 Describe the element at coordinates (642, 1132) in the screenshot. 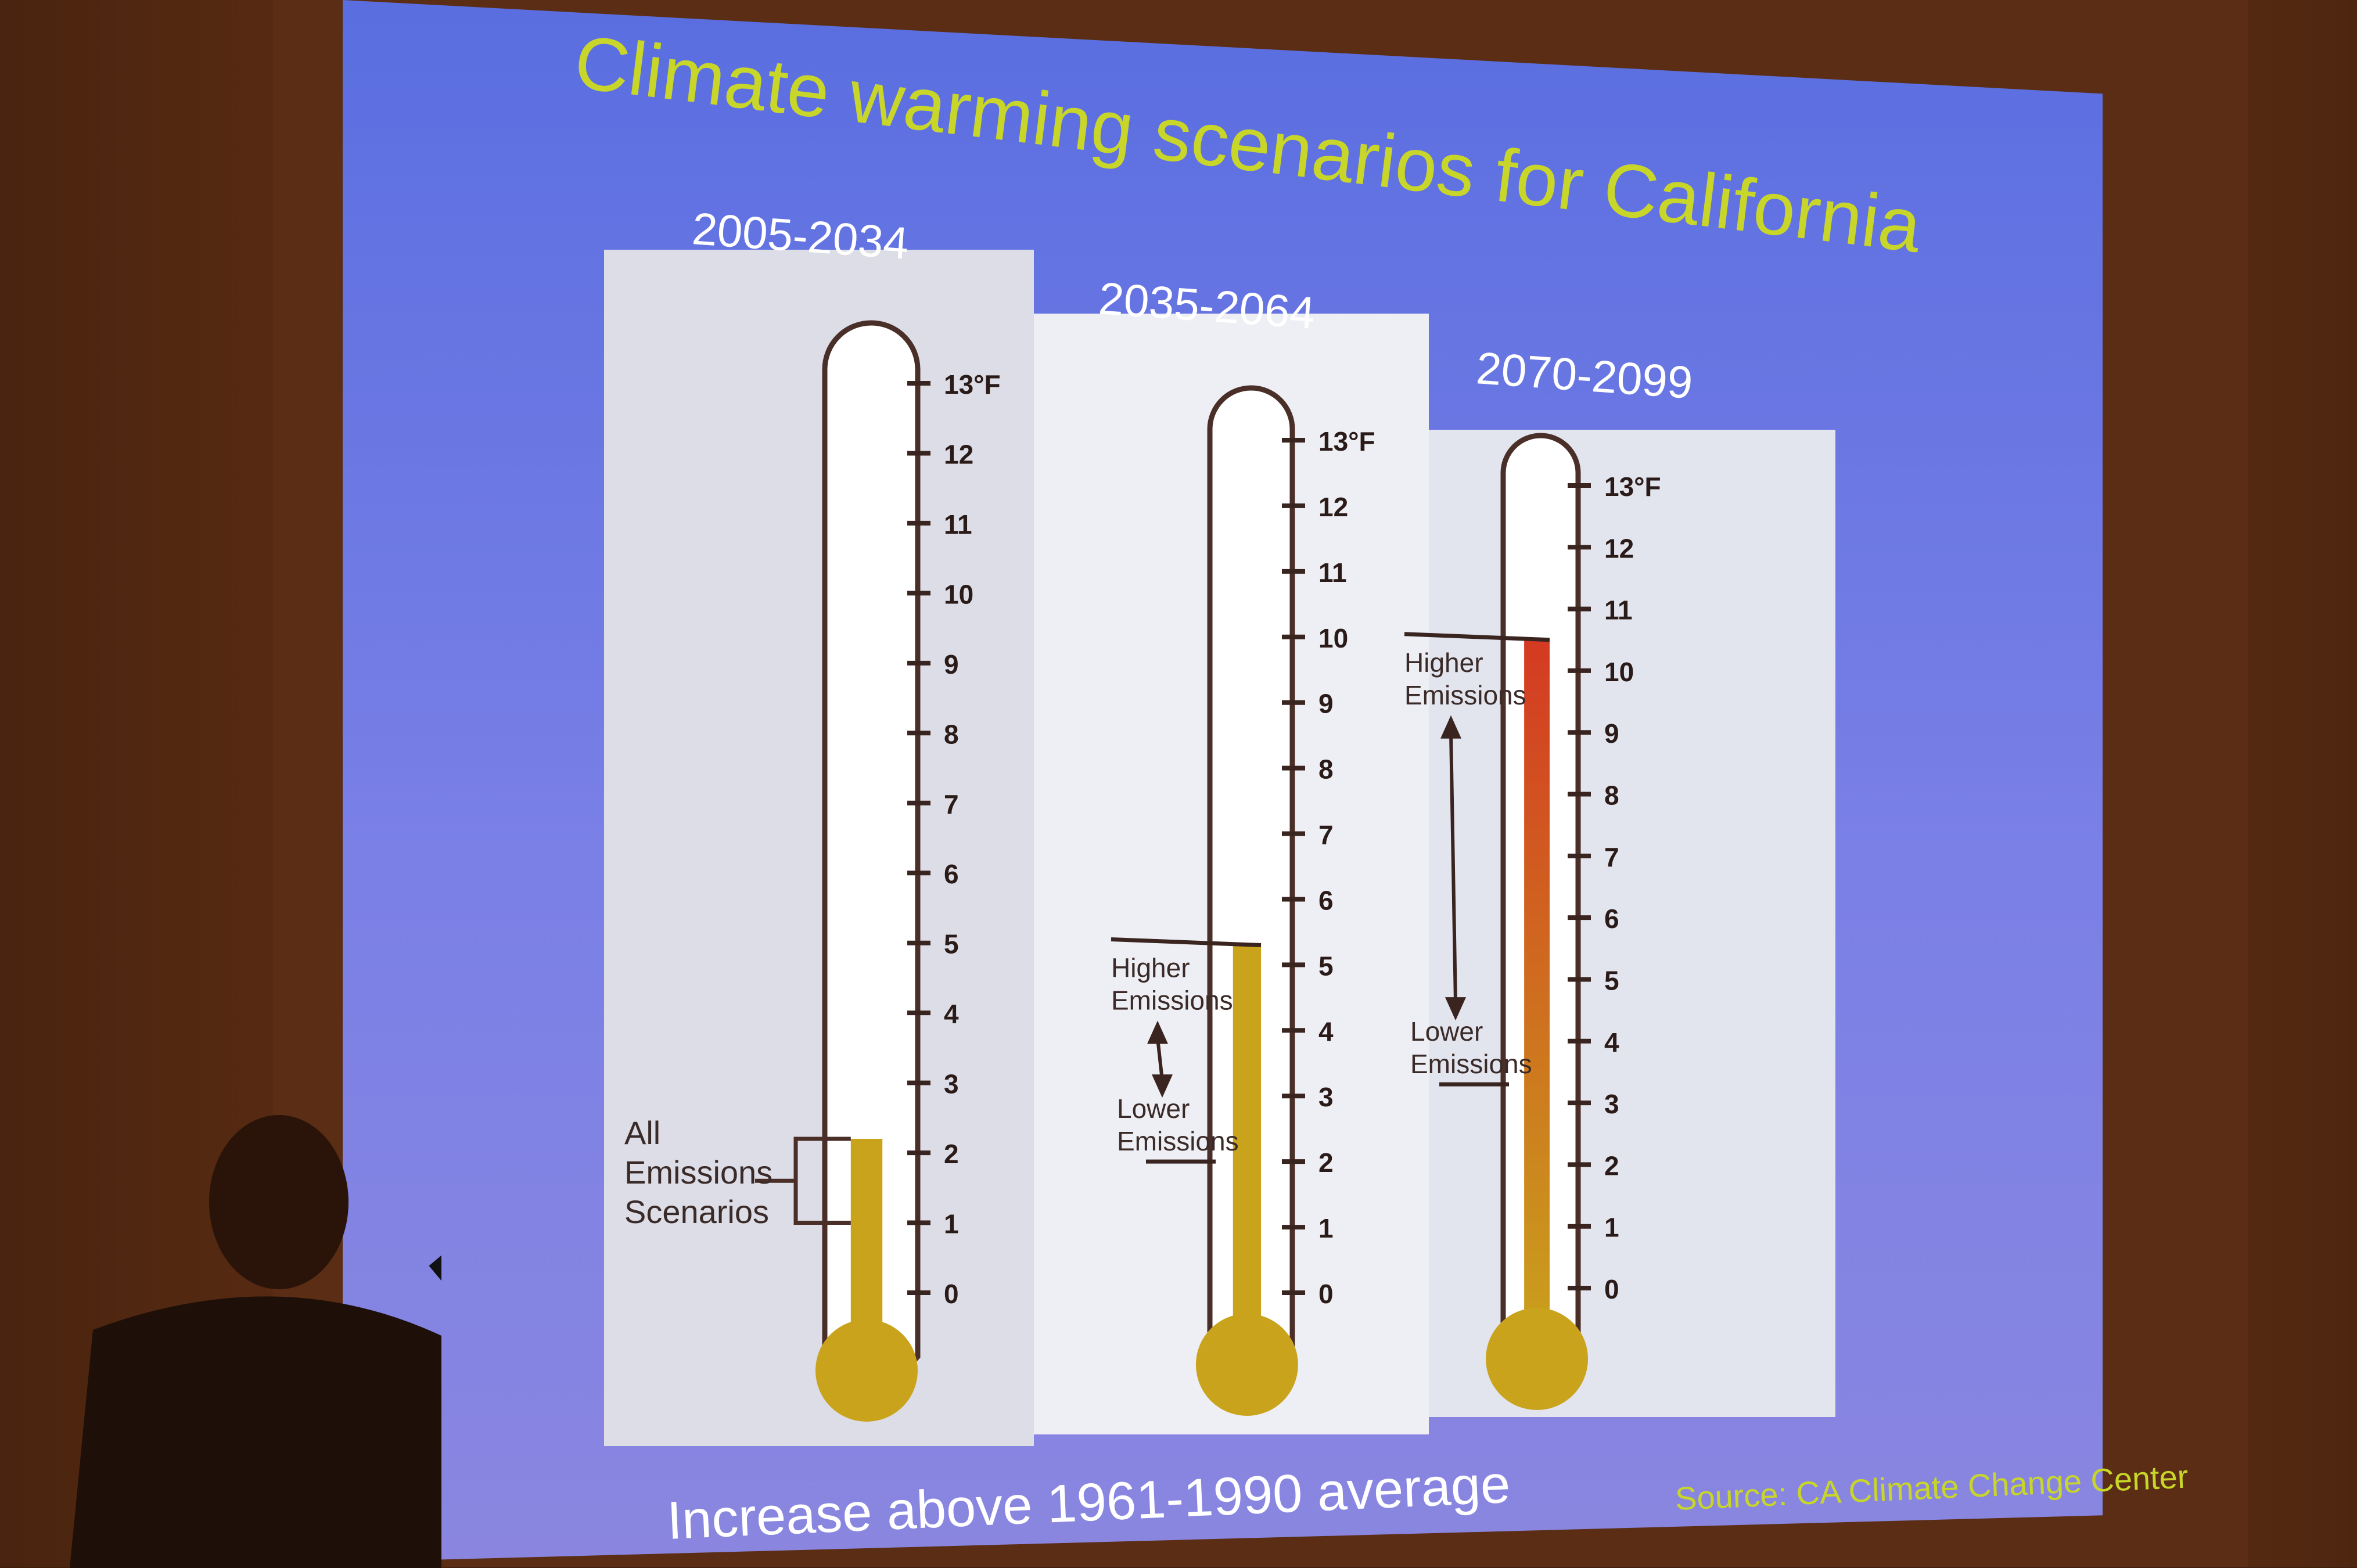

I see `range-label: All` at that location.